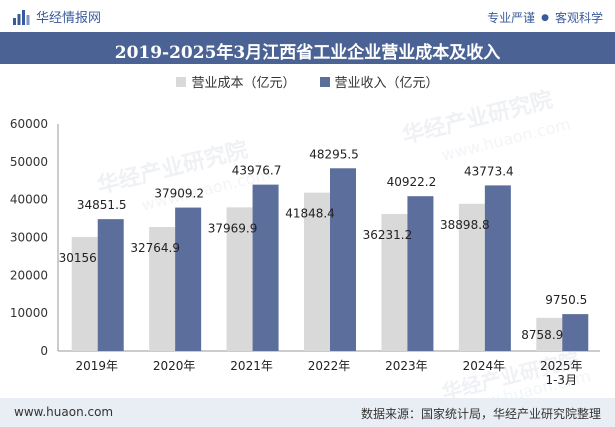  I want to click on y-tick-label: 10000, so click(29, 313).